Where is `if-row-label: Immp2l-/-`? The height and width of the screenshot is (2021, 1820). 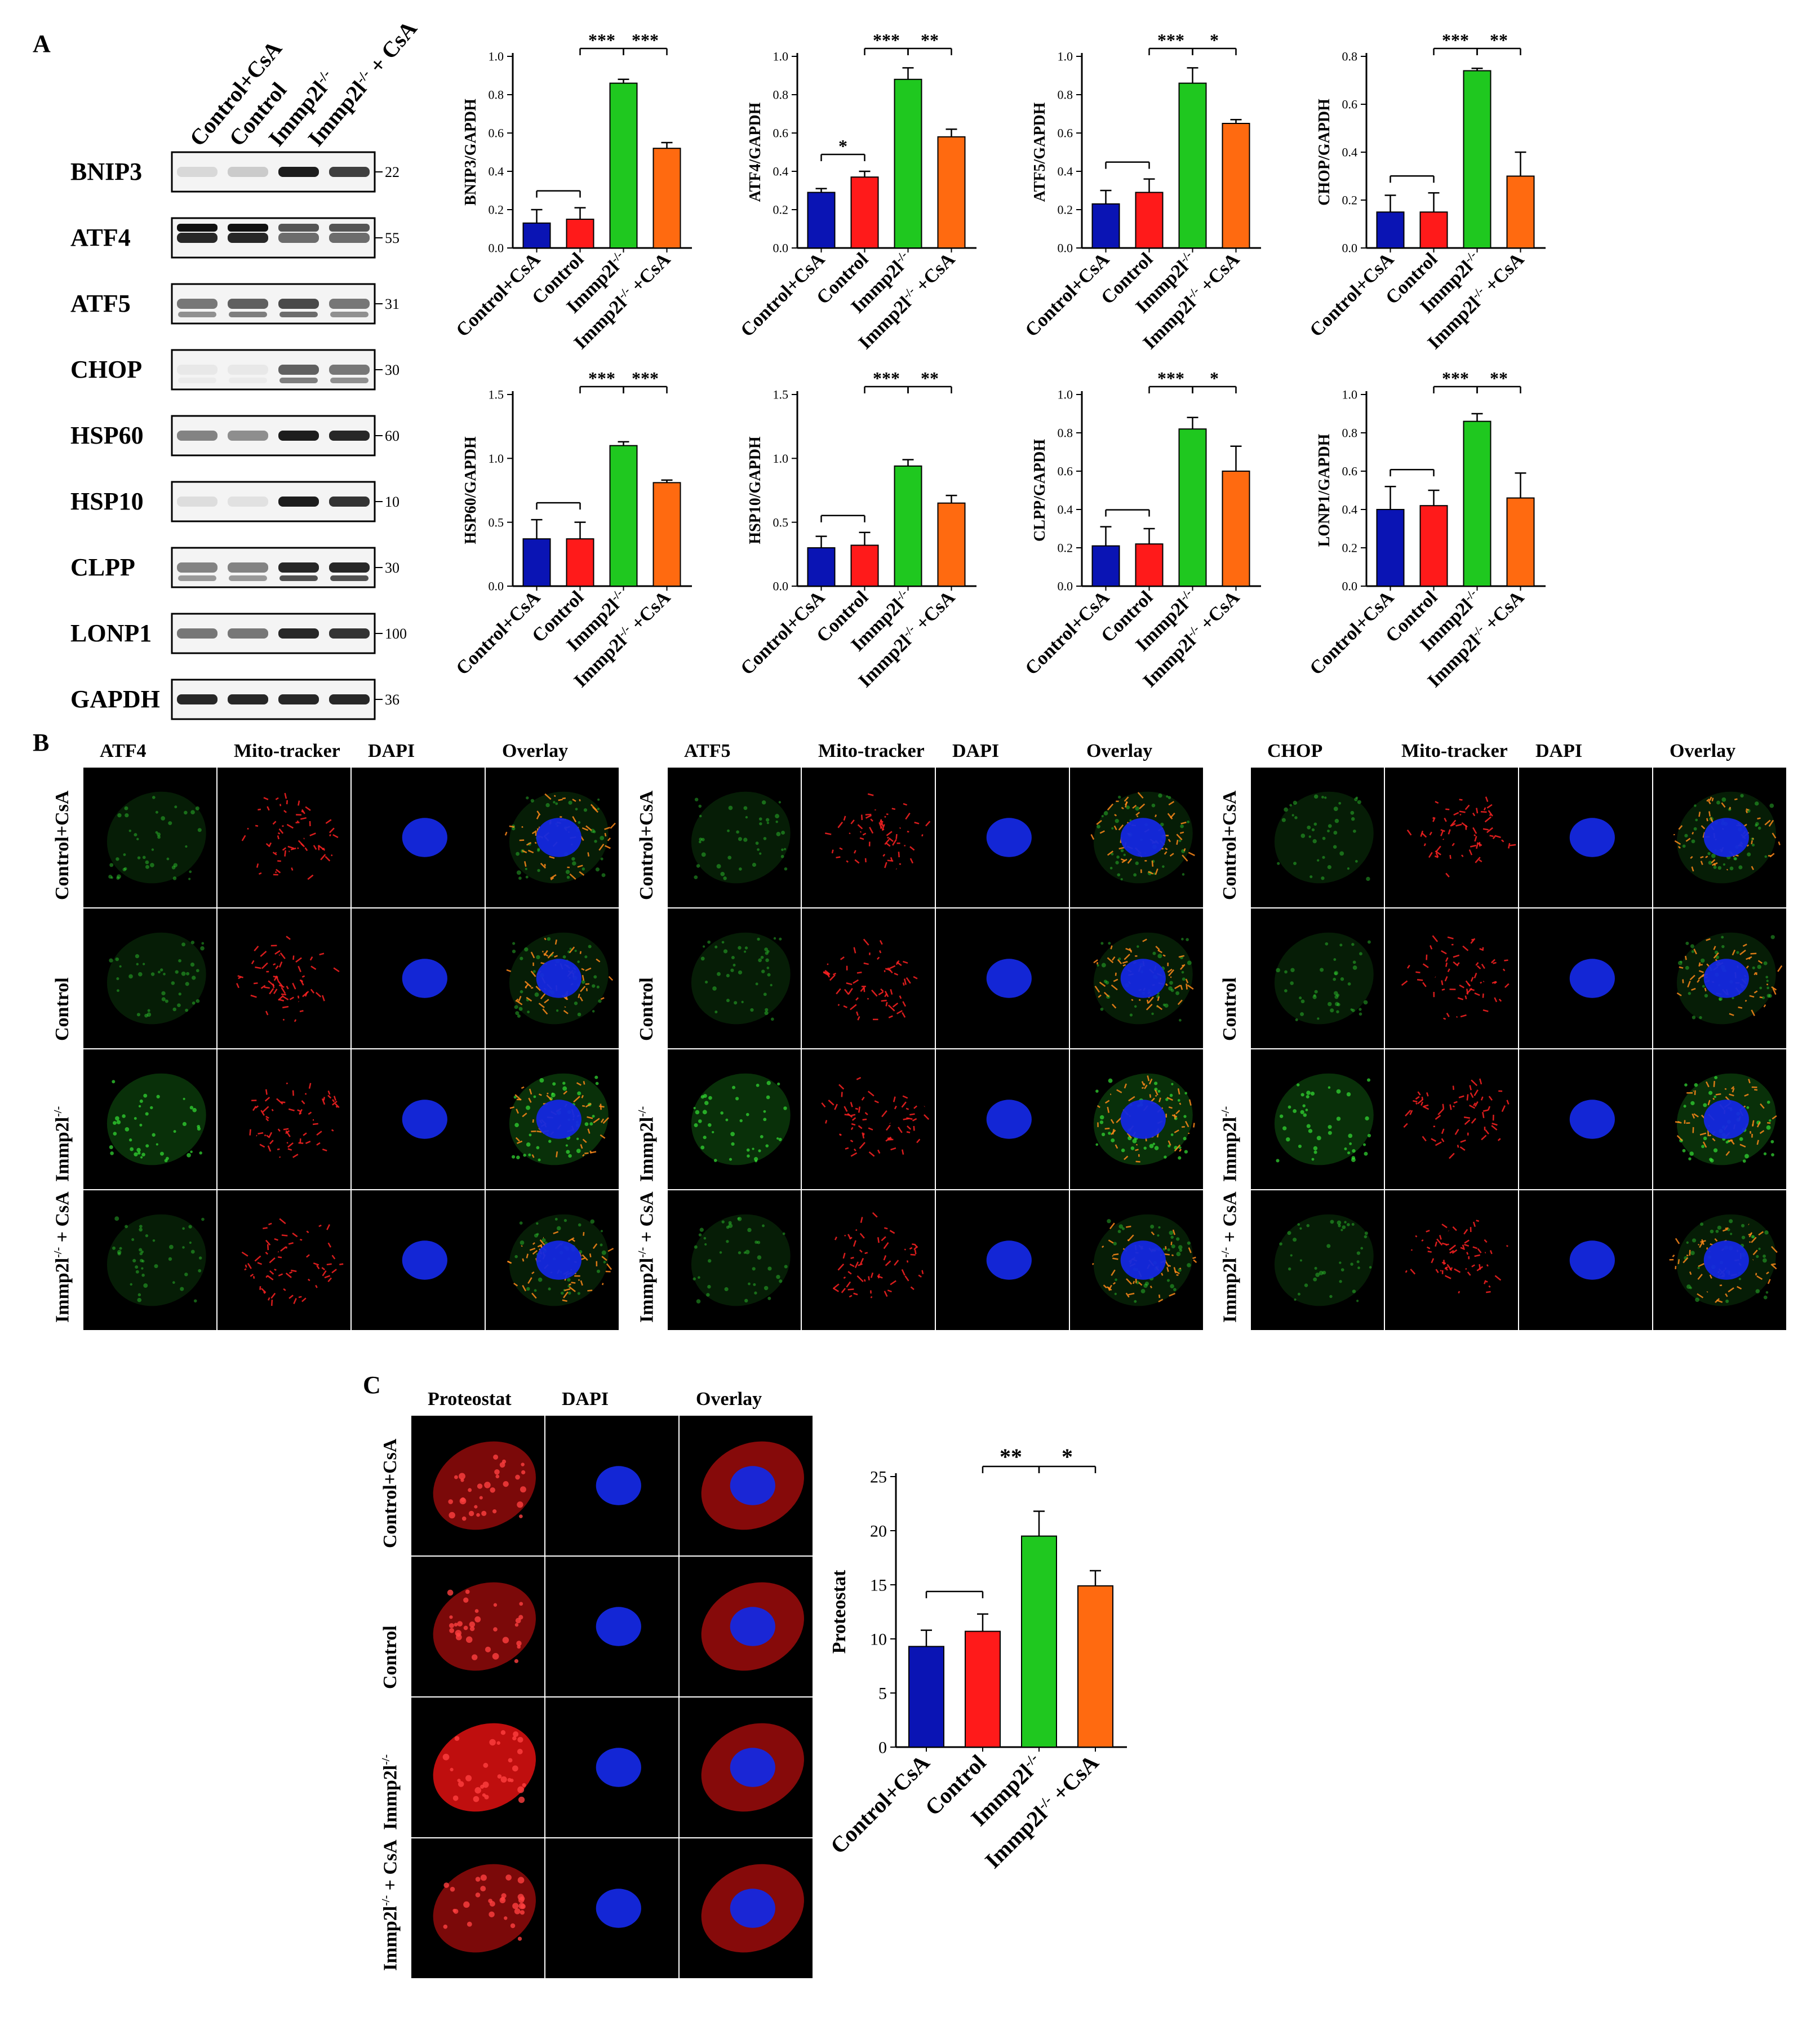 if-row-label: Immp2l-/- is located at coordinates (62, 1144).